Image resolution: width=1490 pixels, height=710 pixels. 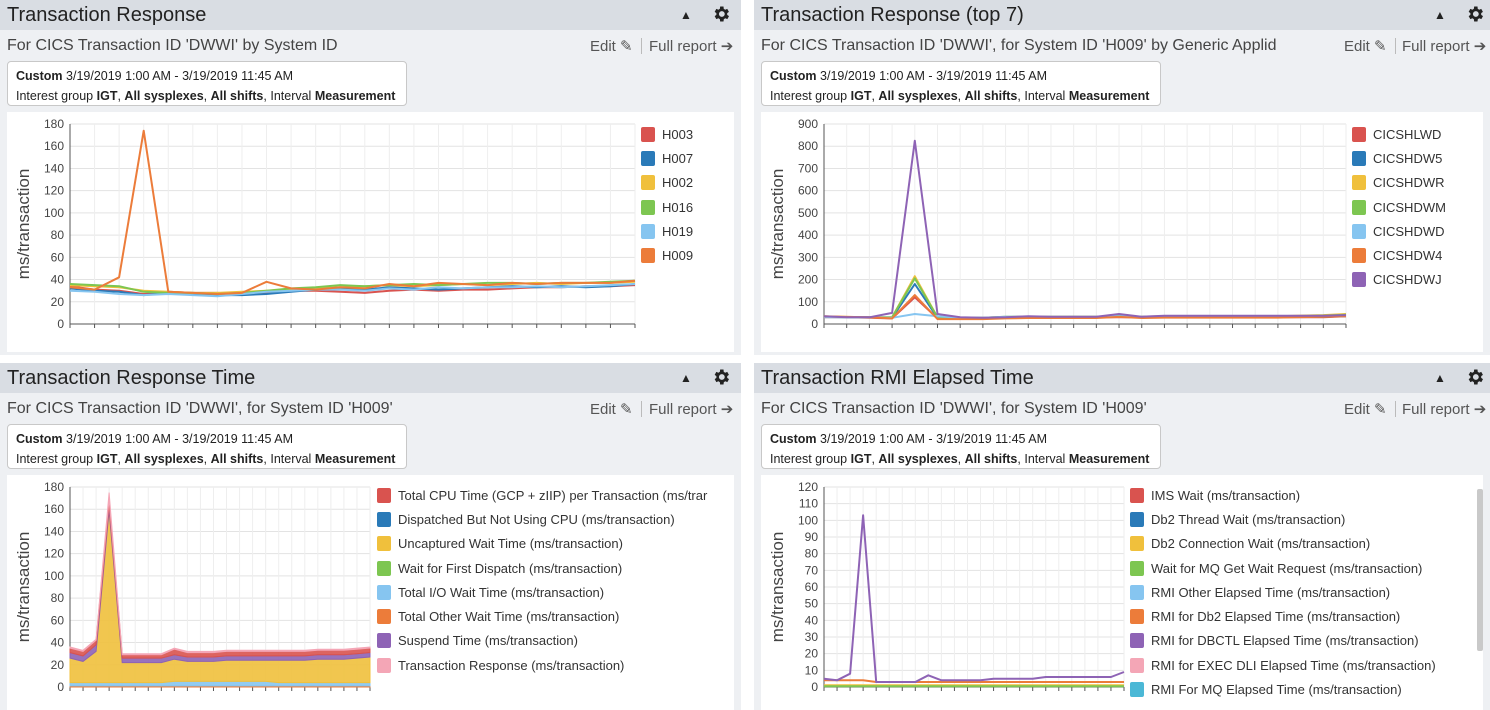 I want to click on y-axis-title: ms/transaction, so click(x=23, y=224).